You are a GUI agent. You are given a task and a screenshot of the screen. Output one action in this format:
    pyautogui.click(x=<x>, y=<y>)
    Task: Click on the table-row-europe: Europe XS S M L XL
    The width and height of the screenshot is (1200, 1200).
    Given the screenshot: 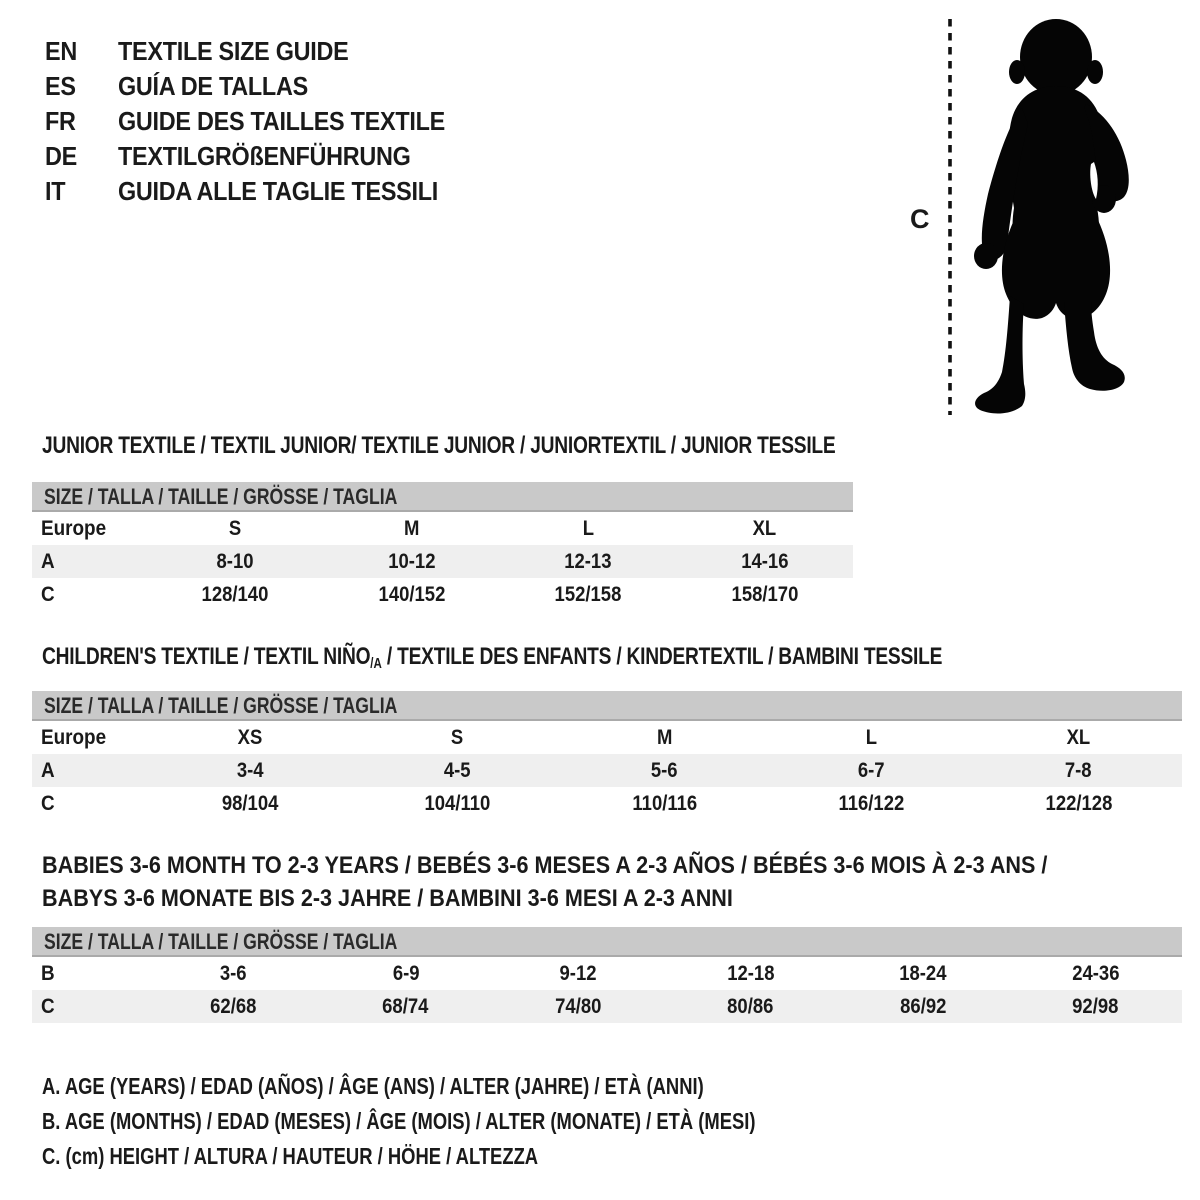 What is the action you would take?
    pyautogui.click(x=607, y=737)
    